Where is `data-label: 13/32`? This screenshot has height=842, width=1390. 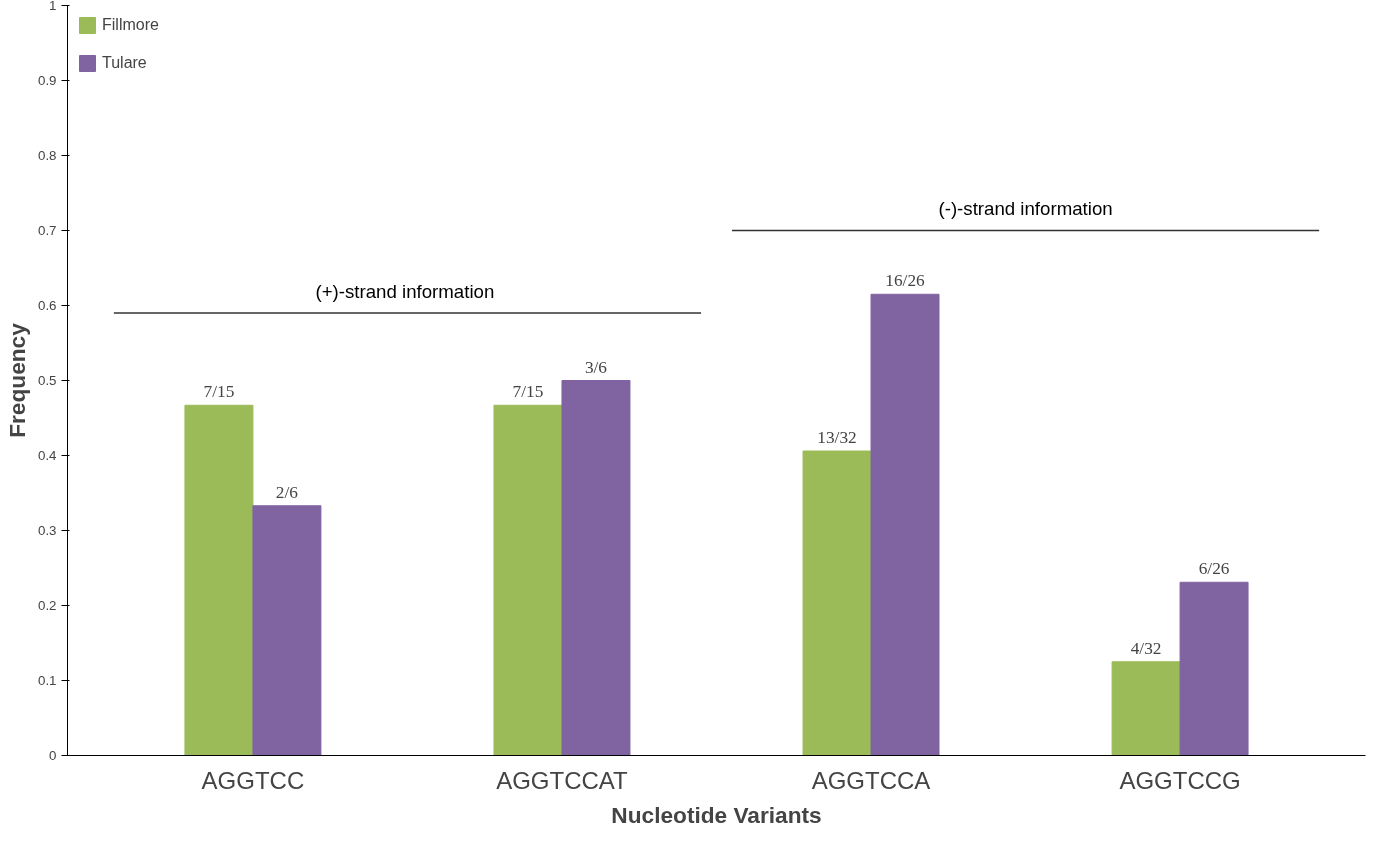 data-label: 13/32 is located at coordinates (837, 437).